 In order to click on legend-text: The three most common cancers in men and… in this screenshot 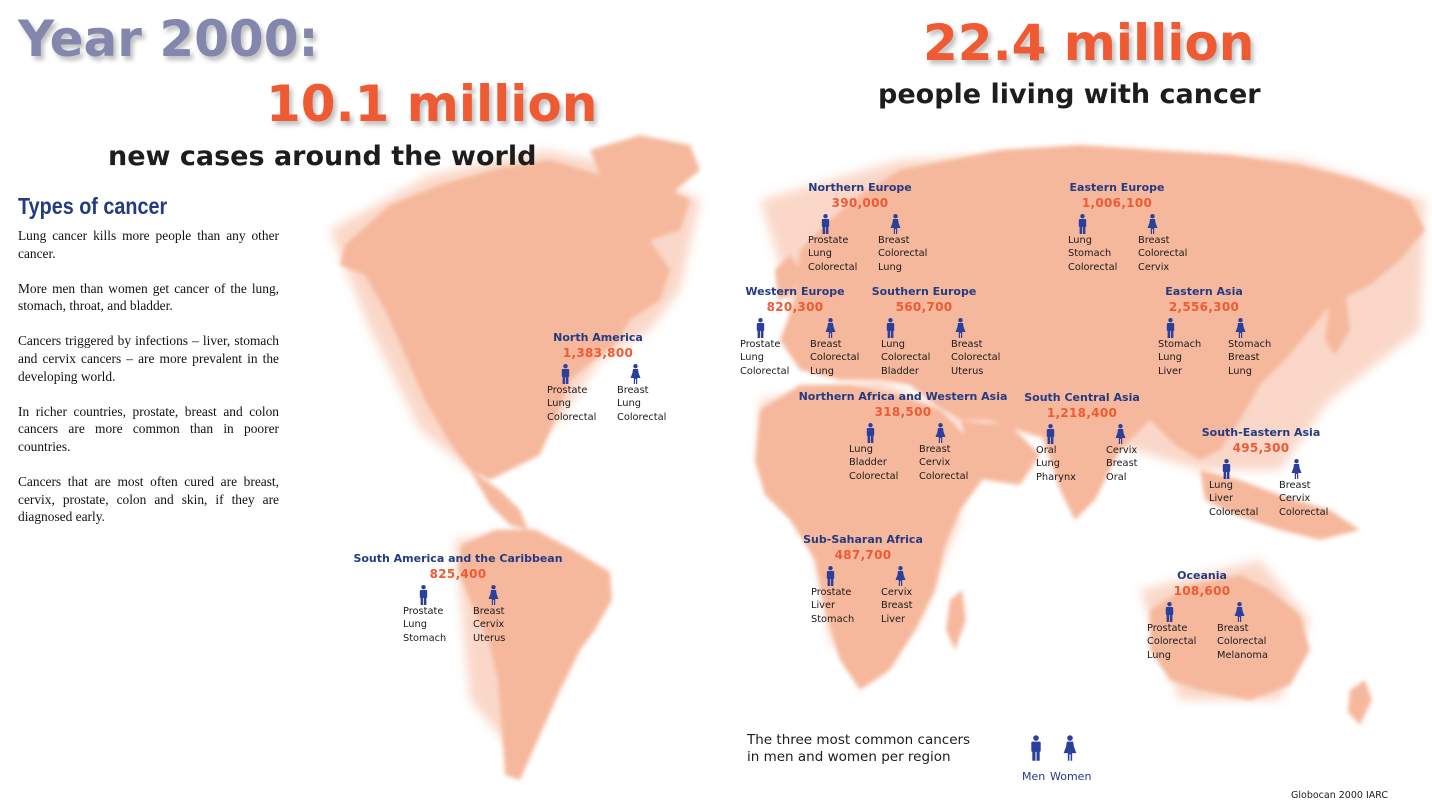, I will do `click(858, 749)`.